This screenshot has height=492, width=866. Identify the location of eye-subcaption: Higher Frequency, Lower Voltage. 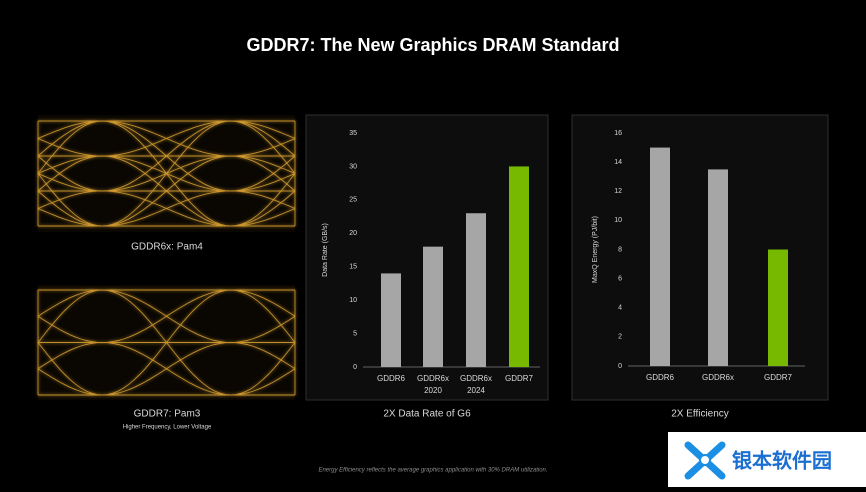
(167, 428).